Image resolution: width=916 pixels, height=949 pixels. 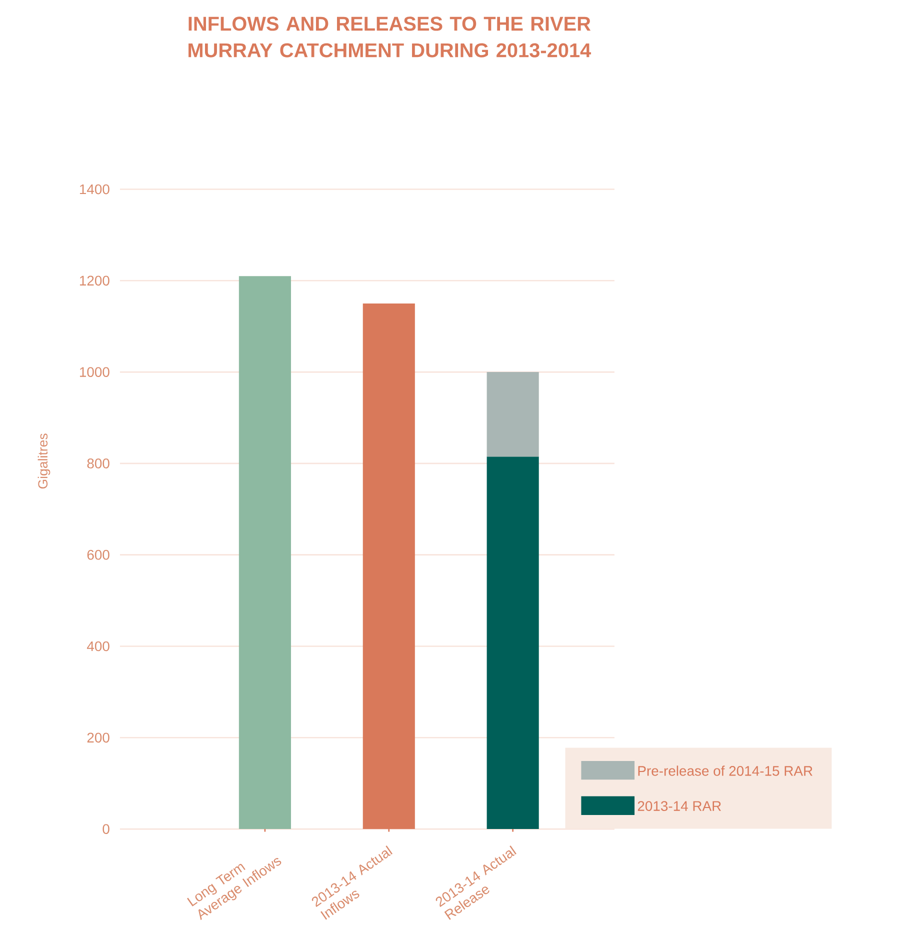 I want to click on y-tick-label: 800, so click(x=98, y=463).